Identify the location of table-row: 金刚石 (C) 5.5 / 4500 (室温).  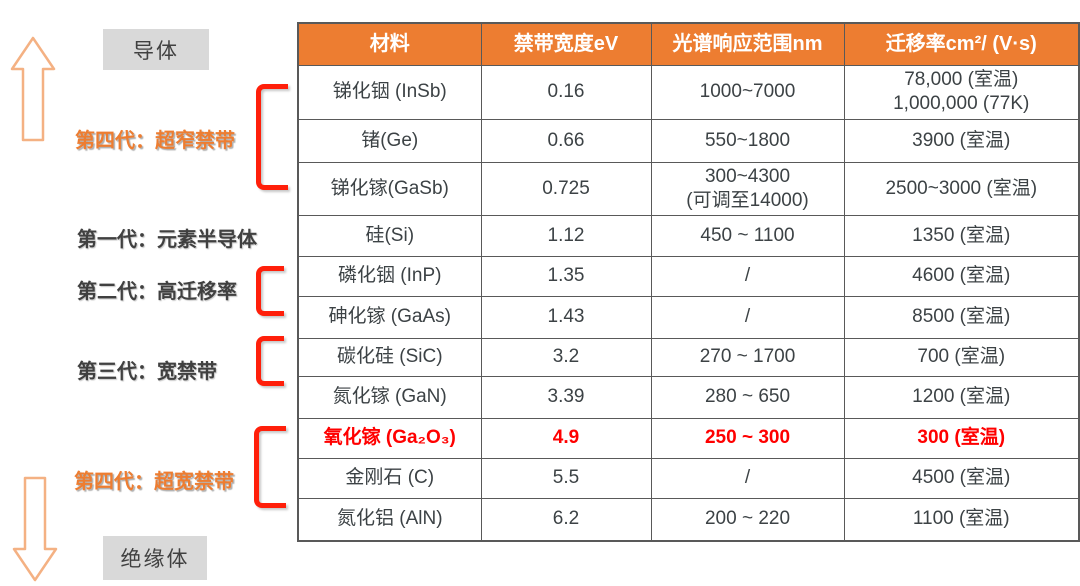
(688, 478).